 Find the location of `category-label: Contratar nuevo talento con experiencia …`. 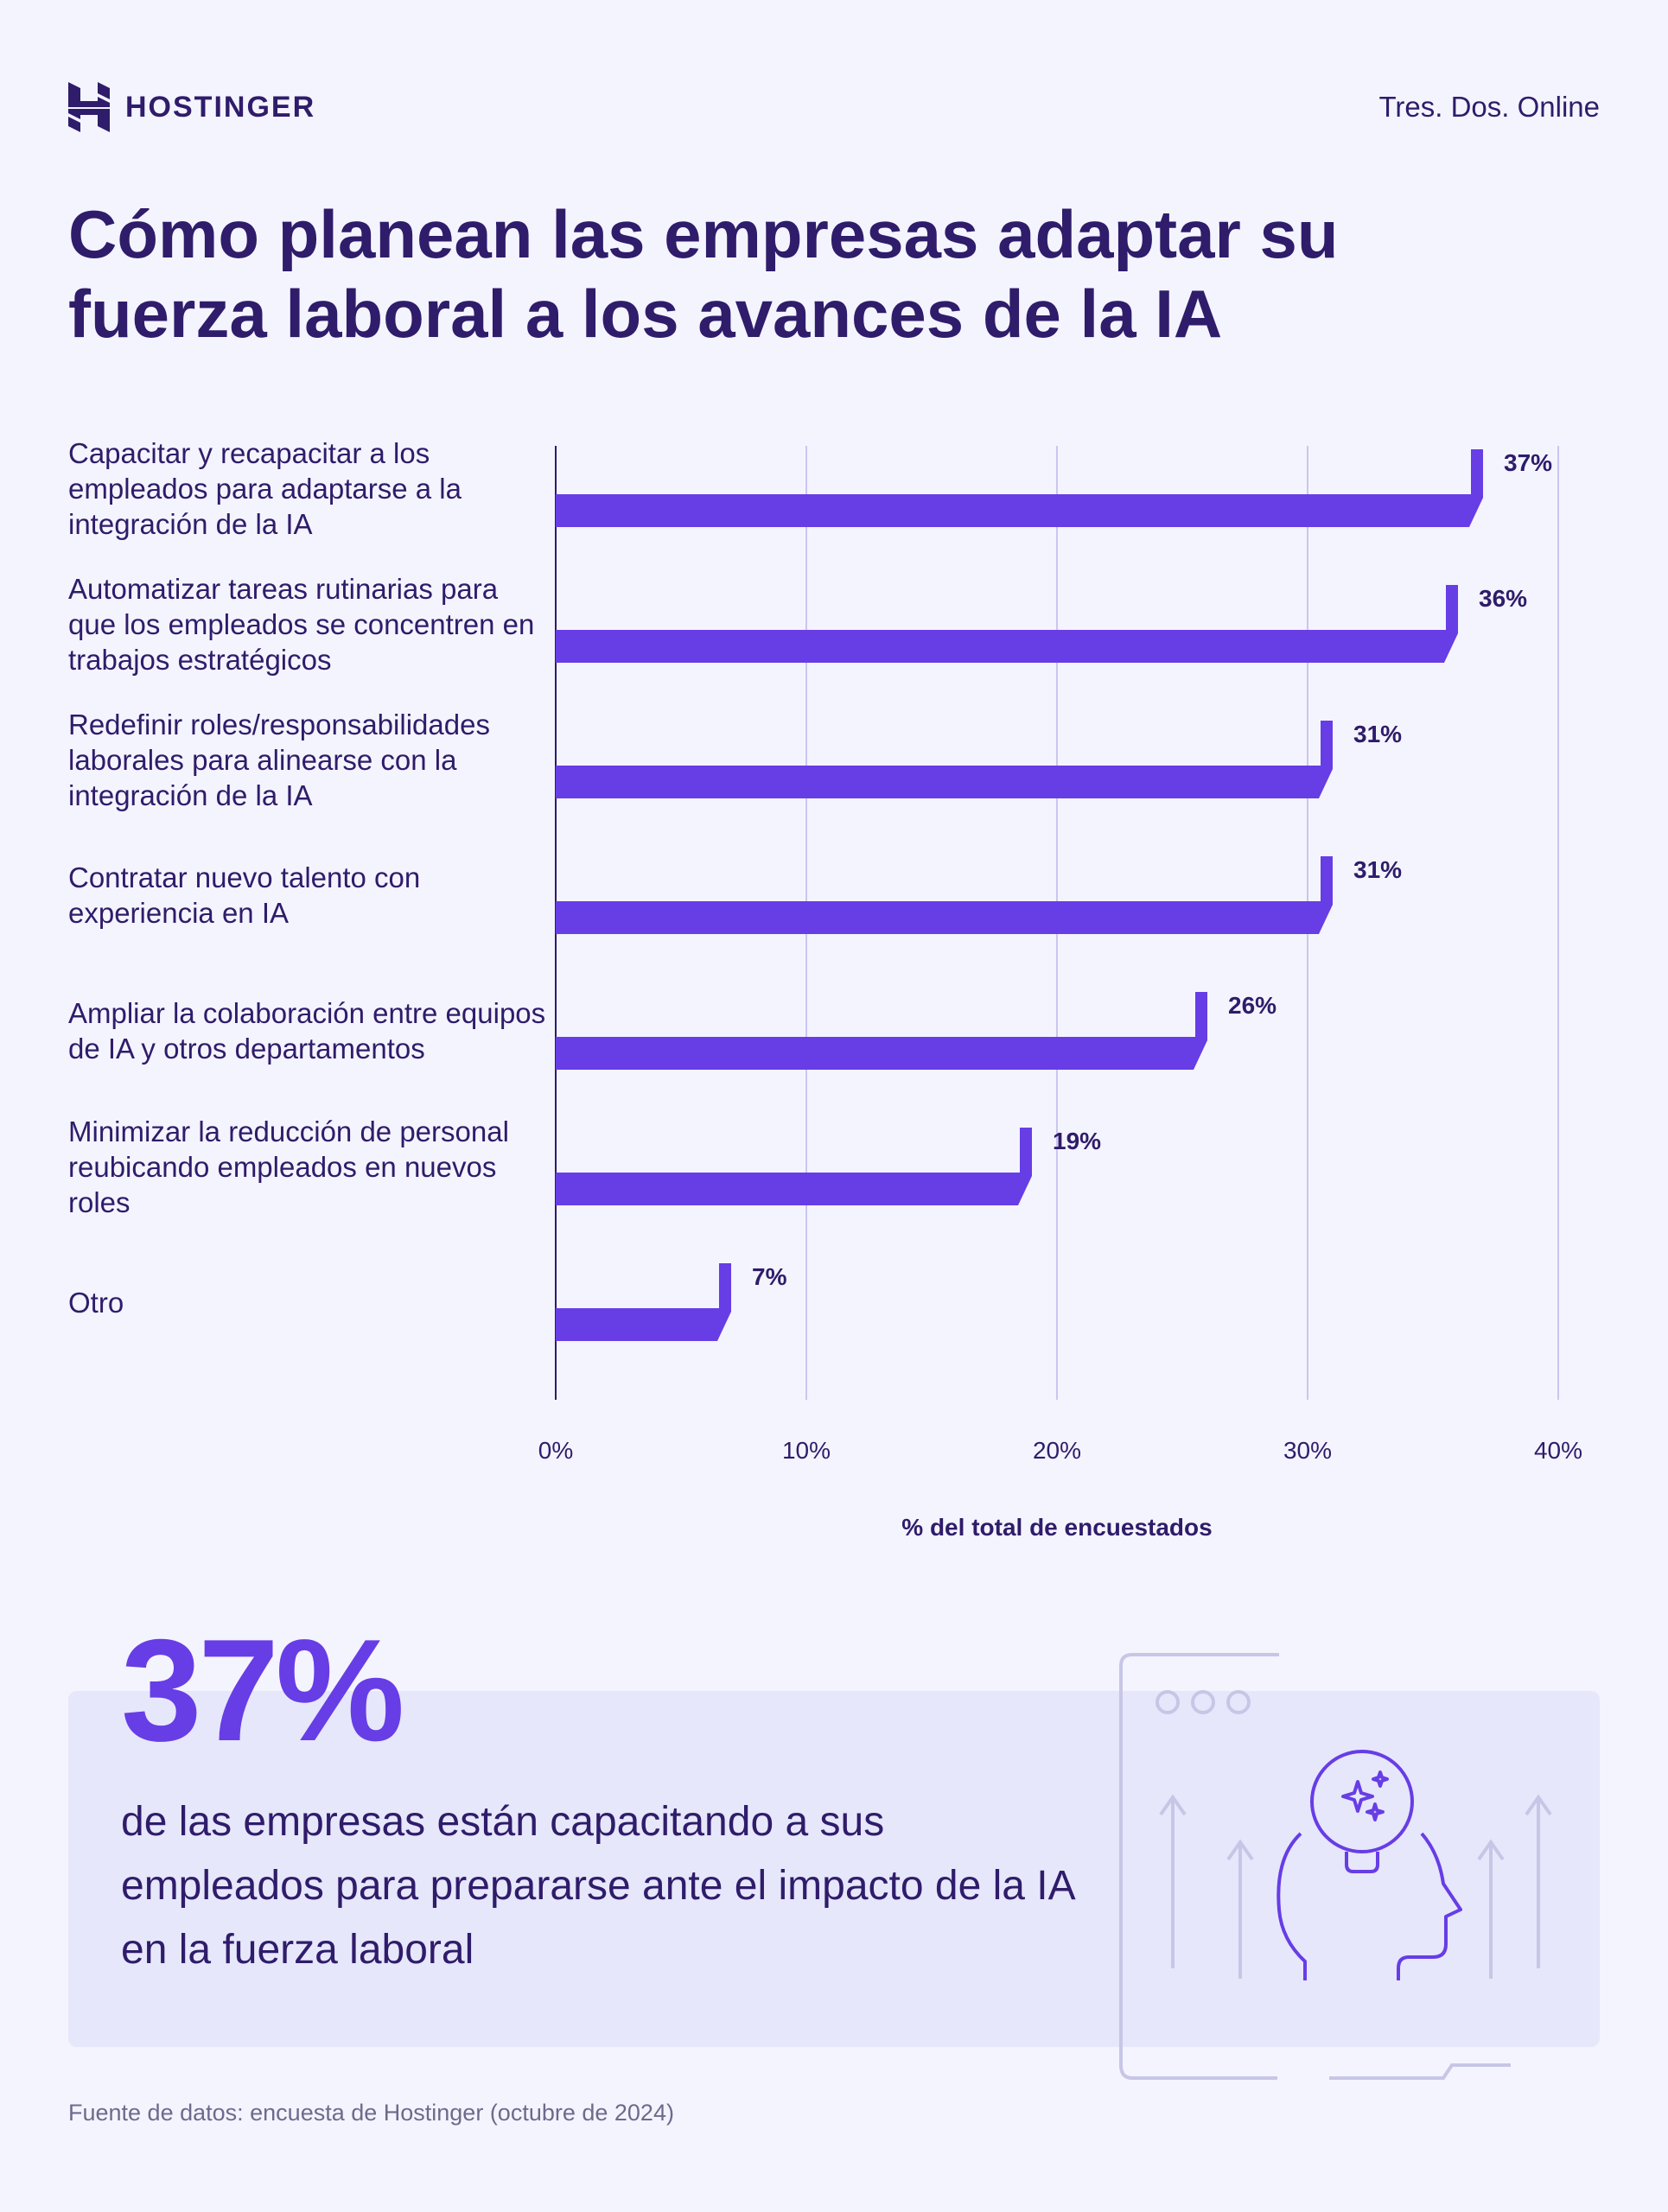

category-label: Contratar nuevo talento con experiencia … is located at coordinates (244, 895).